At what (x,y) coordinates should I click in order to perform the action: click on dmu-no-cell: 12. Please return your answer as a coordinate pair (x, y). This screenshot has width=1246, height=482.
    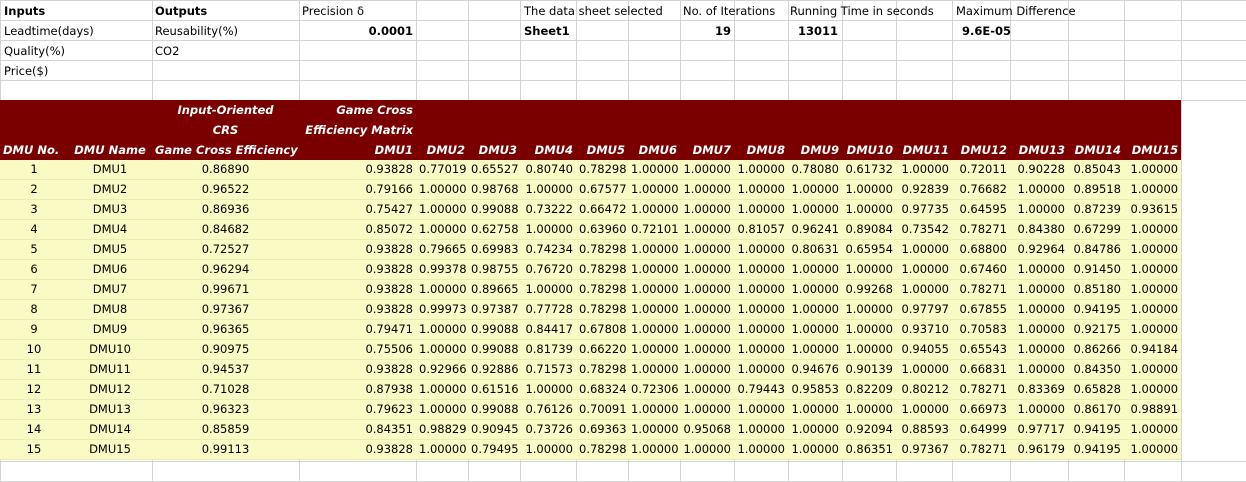
    Looking at the image, I should click on (34, 389).